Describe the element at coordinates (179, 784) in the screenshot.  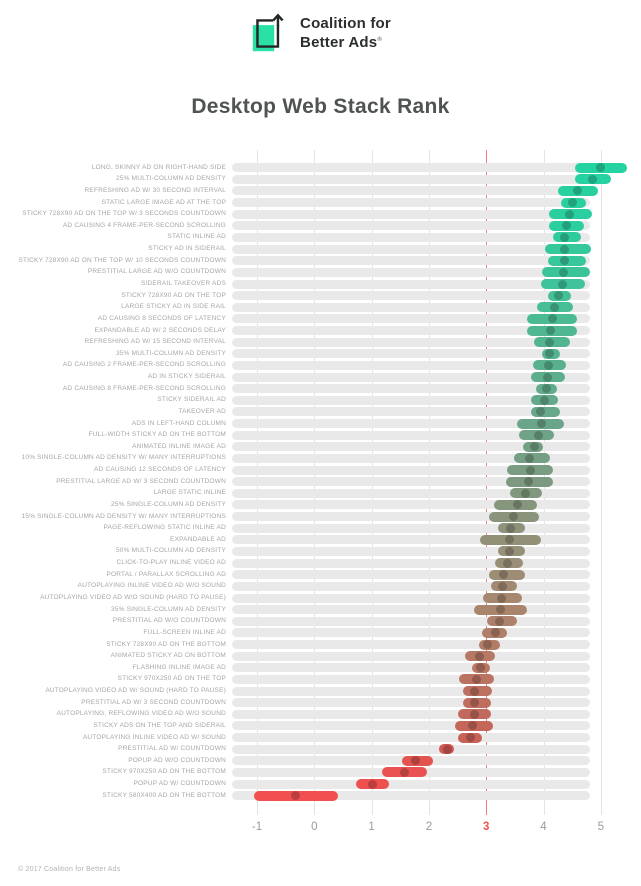
I see `row-label: POPUP AD W/ COUNTDOWN` at that location.